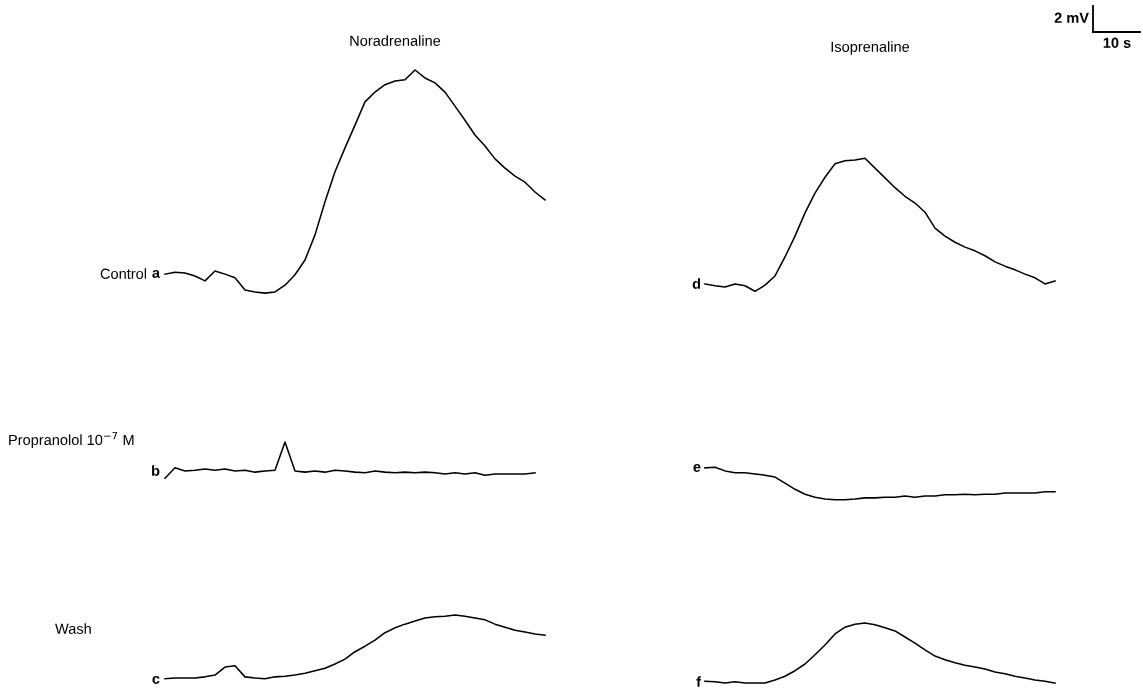 The height and width of the screenshot is (693, 1143). Describe the element at coordinates (73, 628) in the screenshot. I see `text: Wash` at that location.